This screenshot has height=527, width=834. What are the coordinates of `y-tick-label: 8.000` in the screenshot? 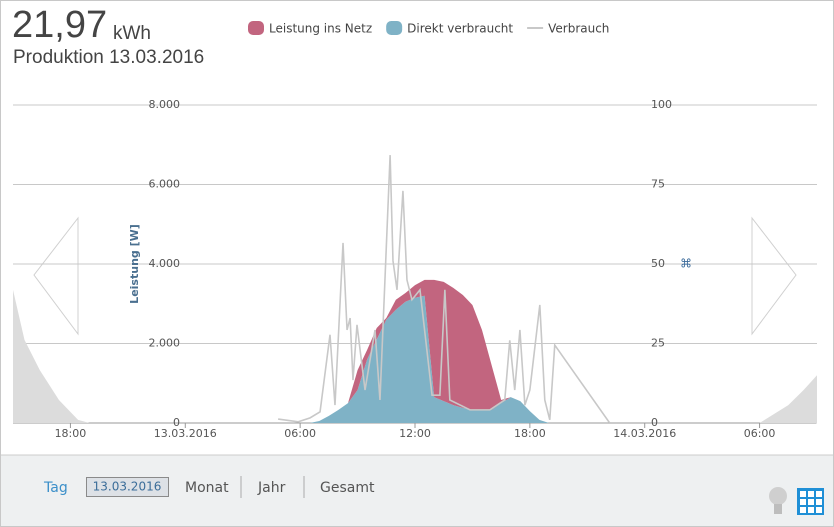 It's located at (165, 104).